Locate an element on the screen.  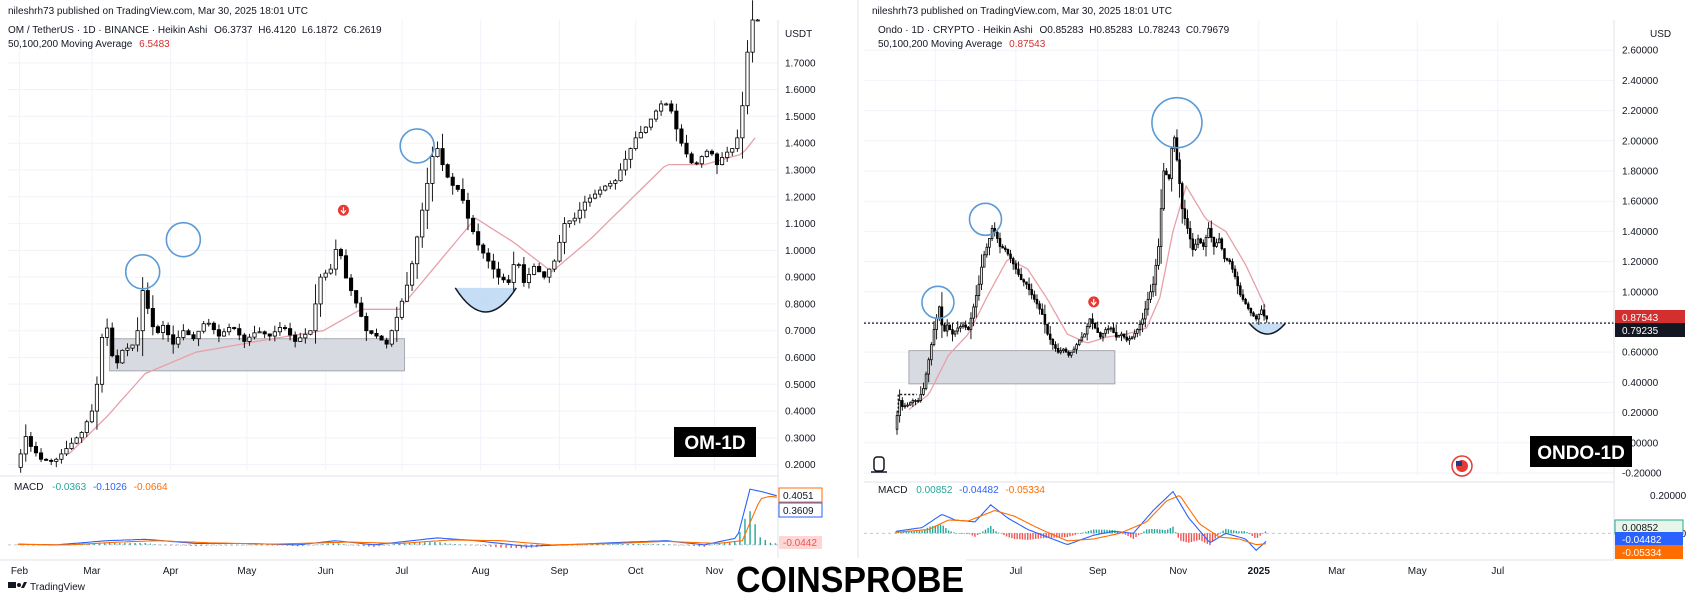
time-tick-label: 2025 is located at coordinates (1259, 571).